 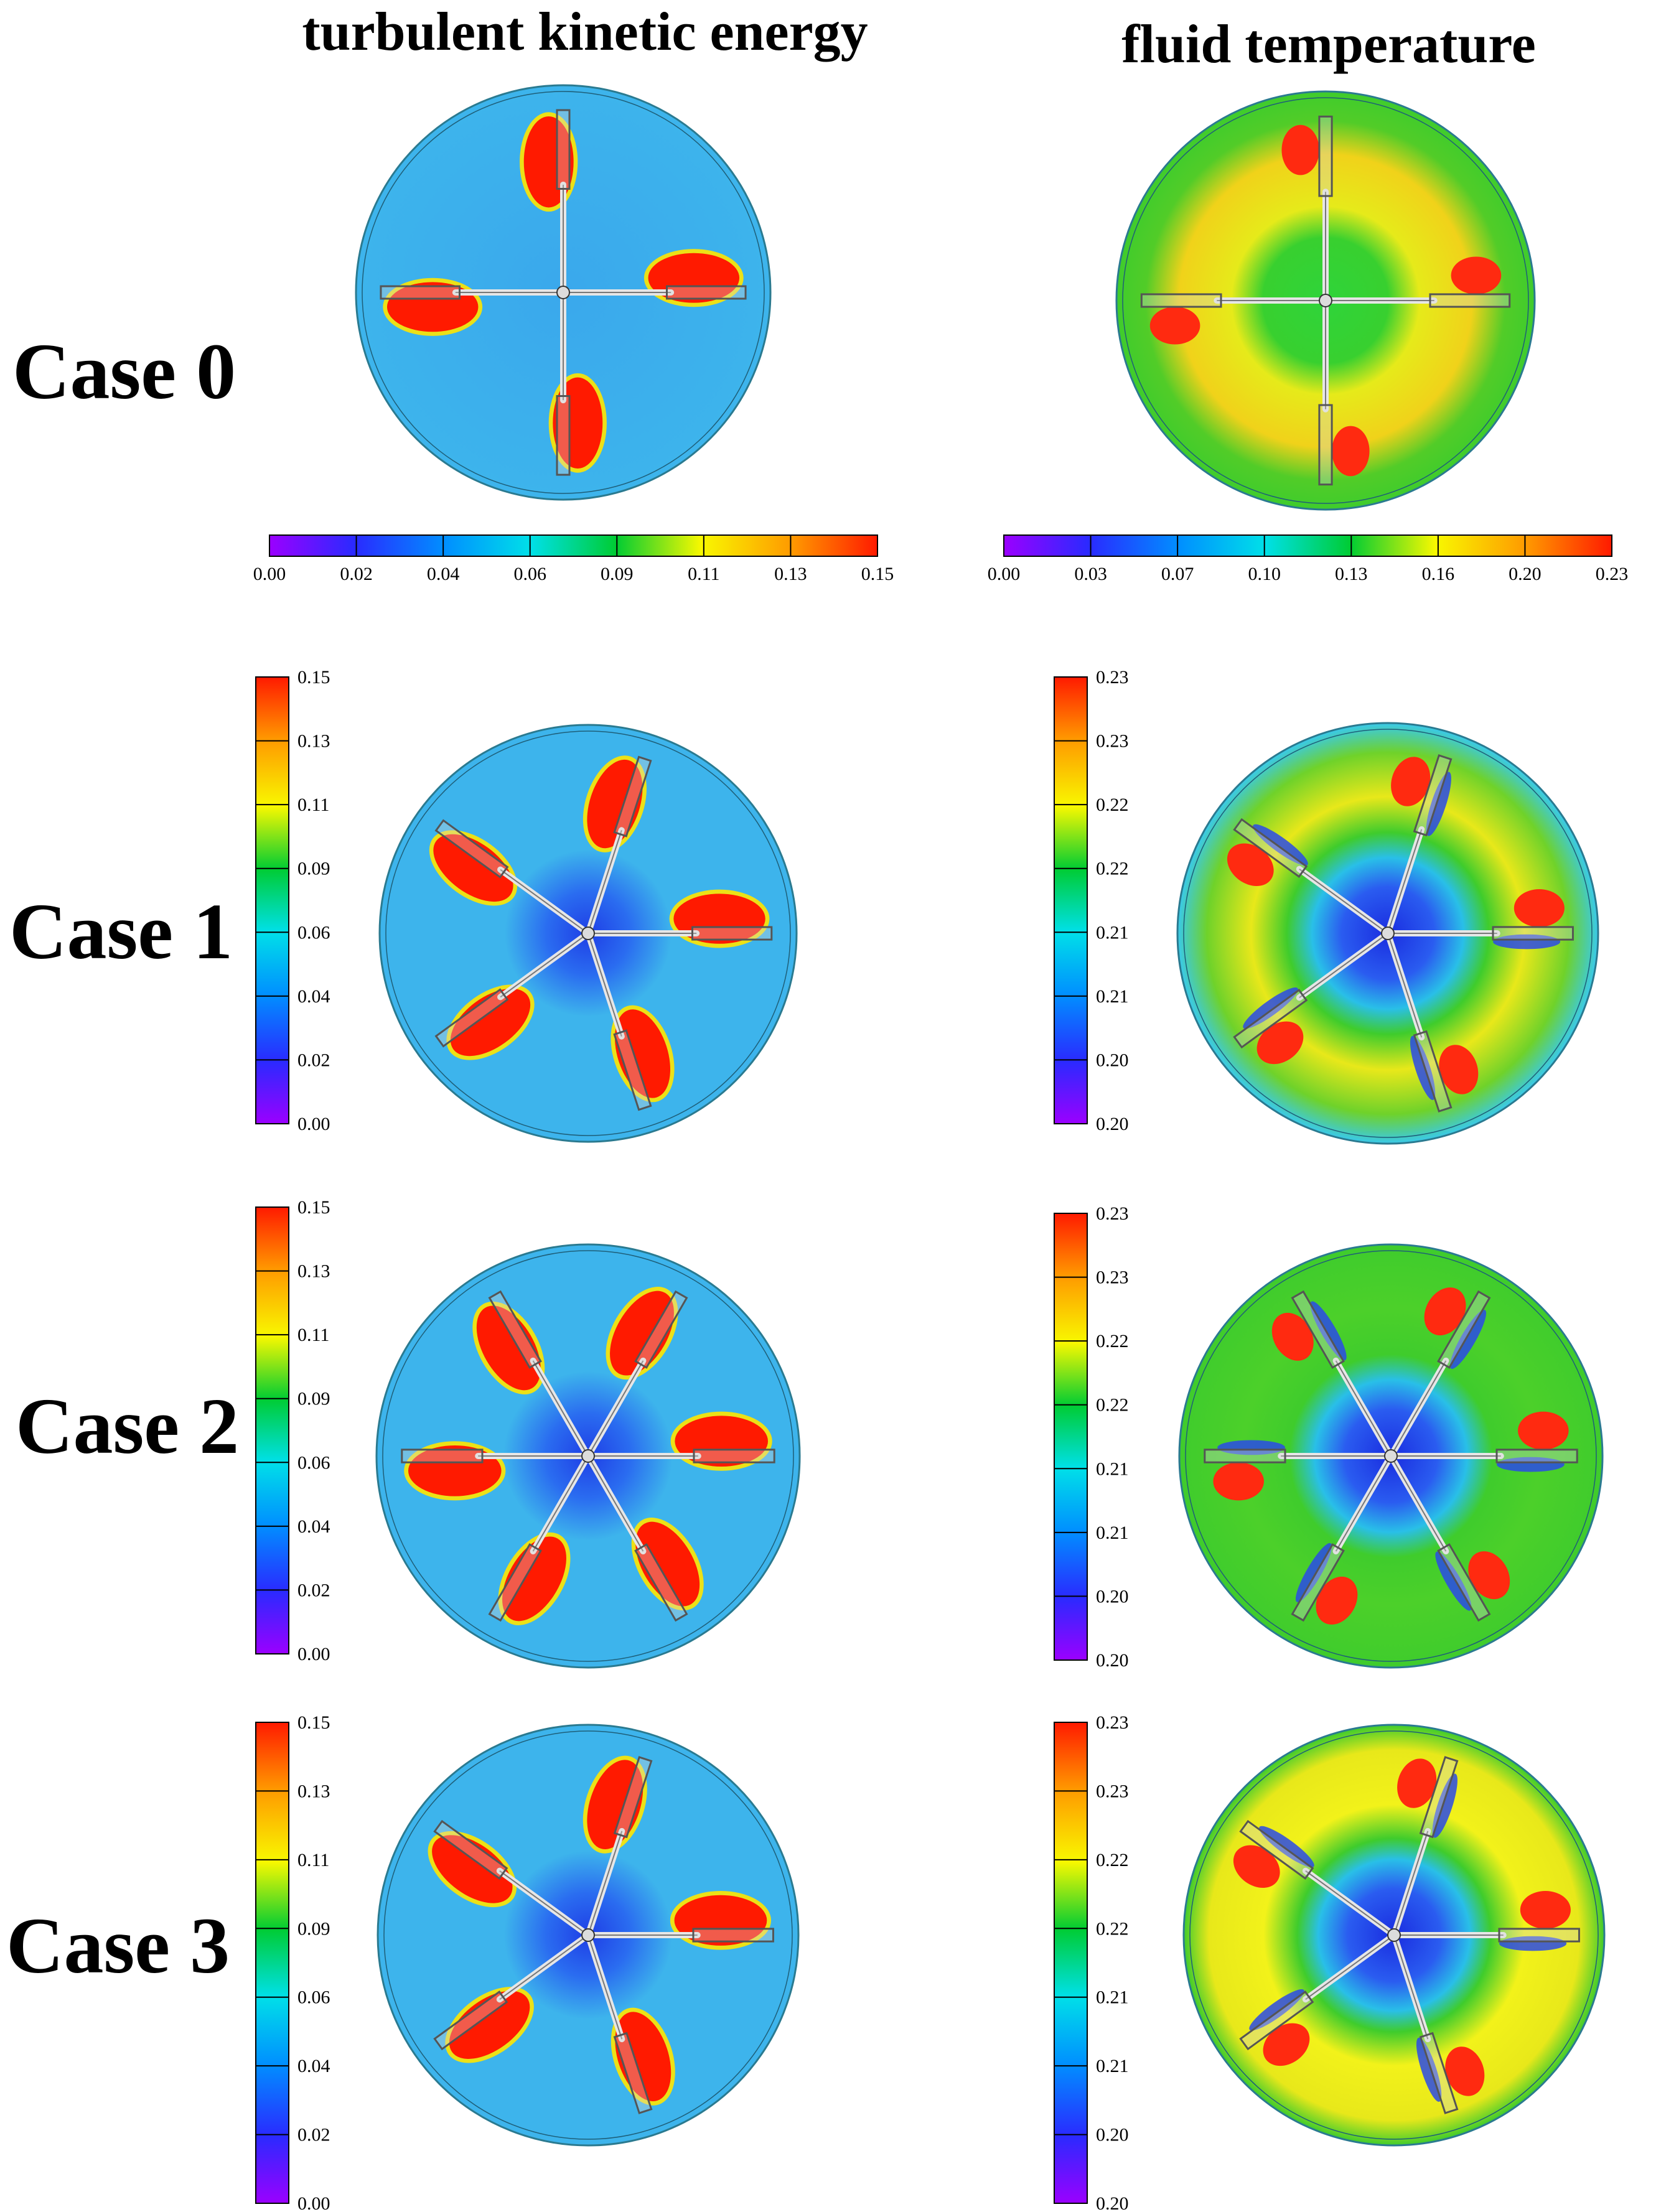 What do you see at coordinates (1438, 574) in the screenshot?
I see `colorbar-tick-label: 0.16` at bounding box center [1438, 574].